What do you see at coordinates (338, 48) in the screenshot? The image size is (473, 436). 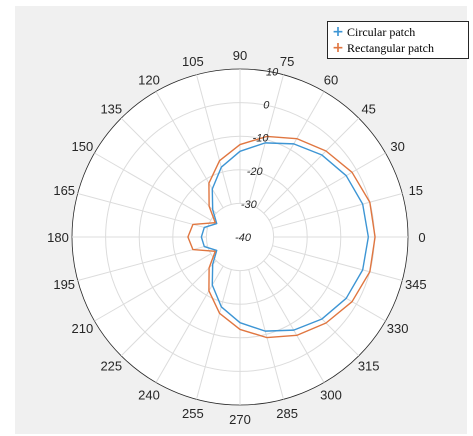 I see `rectangular-series-marker: +` at bounding box center [338, 48].